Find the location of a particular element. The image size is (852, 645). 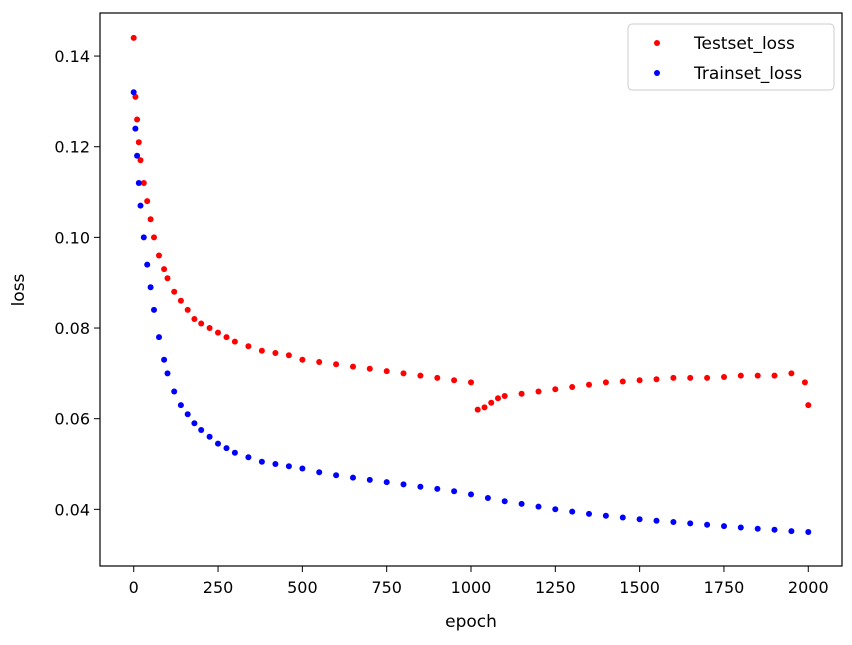

x-tick-label: 0 is located at coordinates (134, 587).